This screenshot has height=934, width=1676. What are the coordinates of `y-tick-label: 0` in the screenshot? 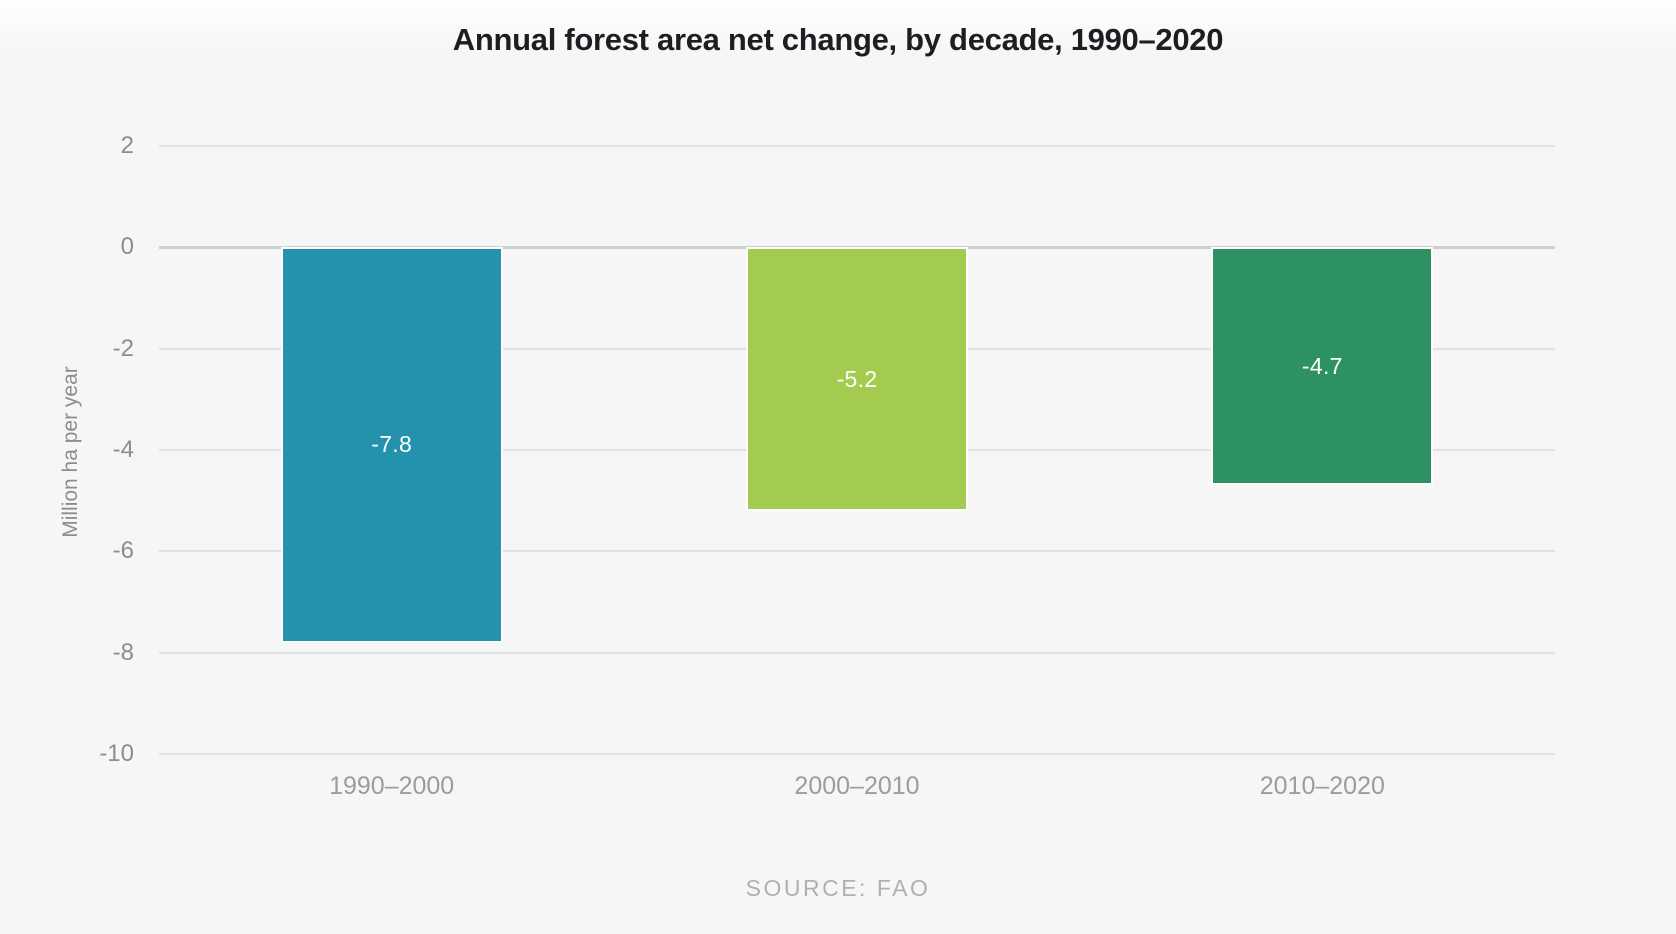 It's located at (127, 247).